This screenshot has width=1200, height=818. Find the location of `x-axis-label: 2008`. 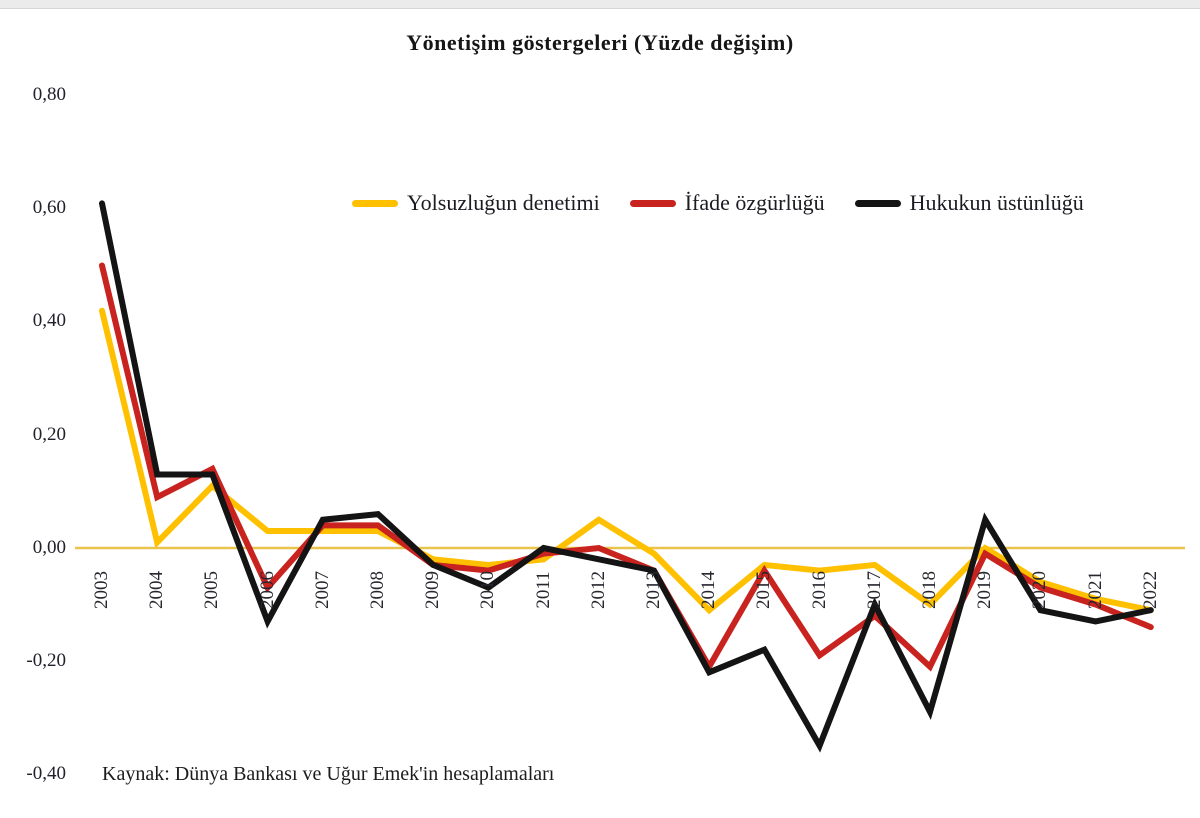

x-axis-label: 2008 is located at coordinates (377, 590).